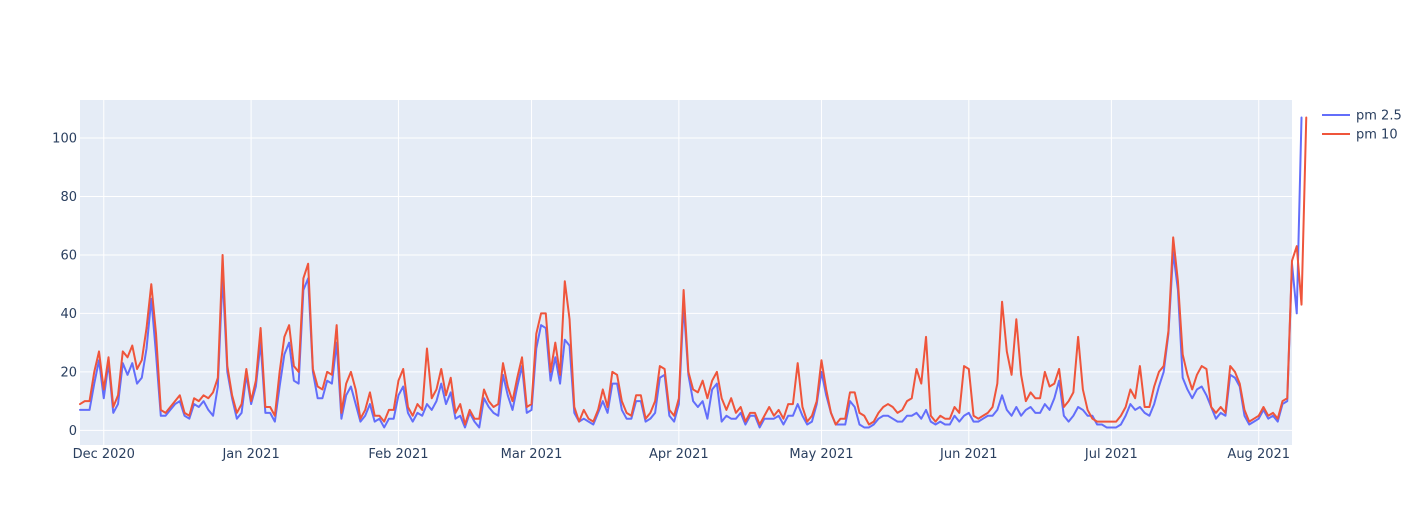  What do you see at coordinates (1379, 116) in the screenshot?
I see `legend-label: pm 2.5` at bounding box center [1379, 116].